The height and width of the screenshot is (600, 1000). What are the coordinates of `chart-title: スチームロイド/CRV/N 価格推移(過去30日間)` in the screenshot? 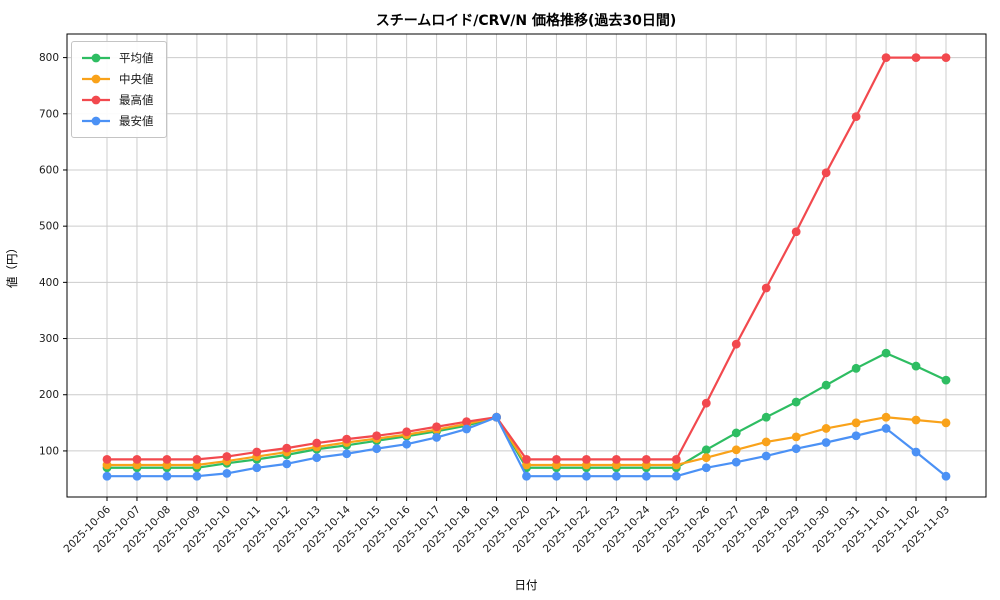 It's located at (526, 20).